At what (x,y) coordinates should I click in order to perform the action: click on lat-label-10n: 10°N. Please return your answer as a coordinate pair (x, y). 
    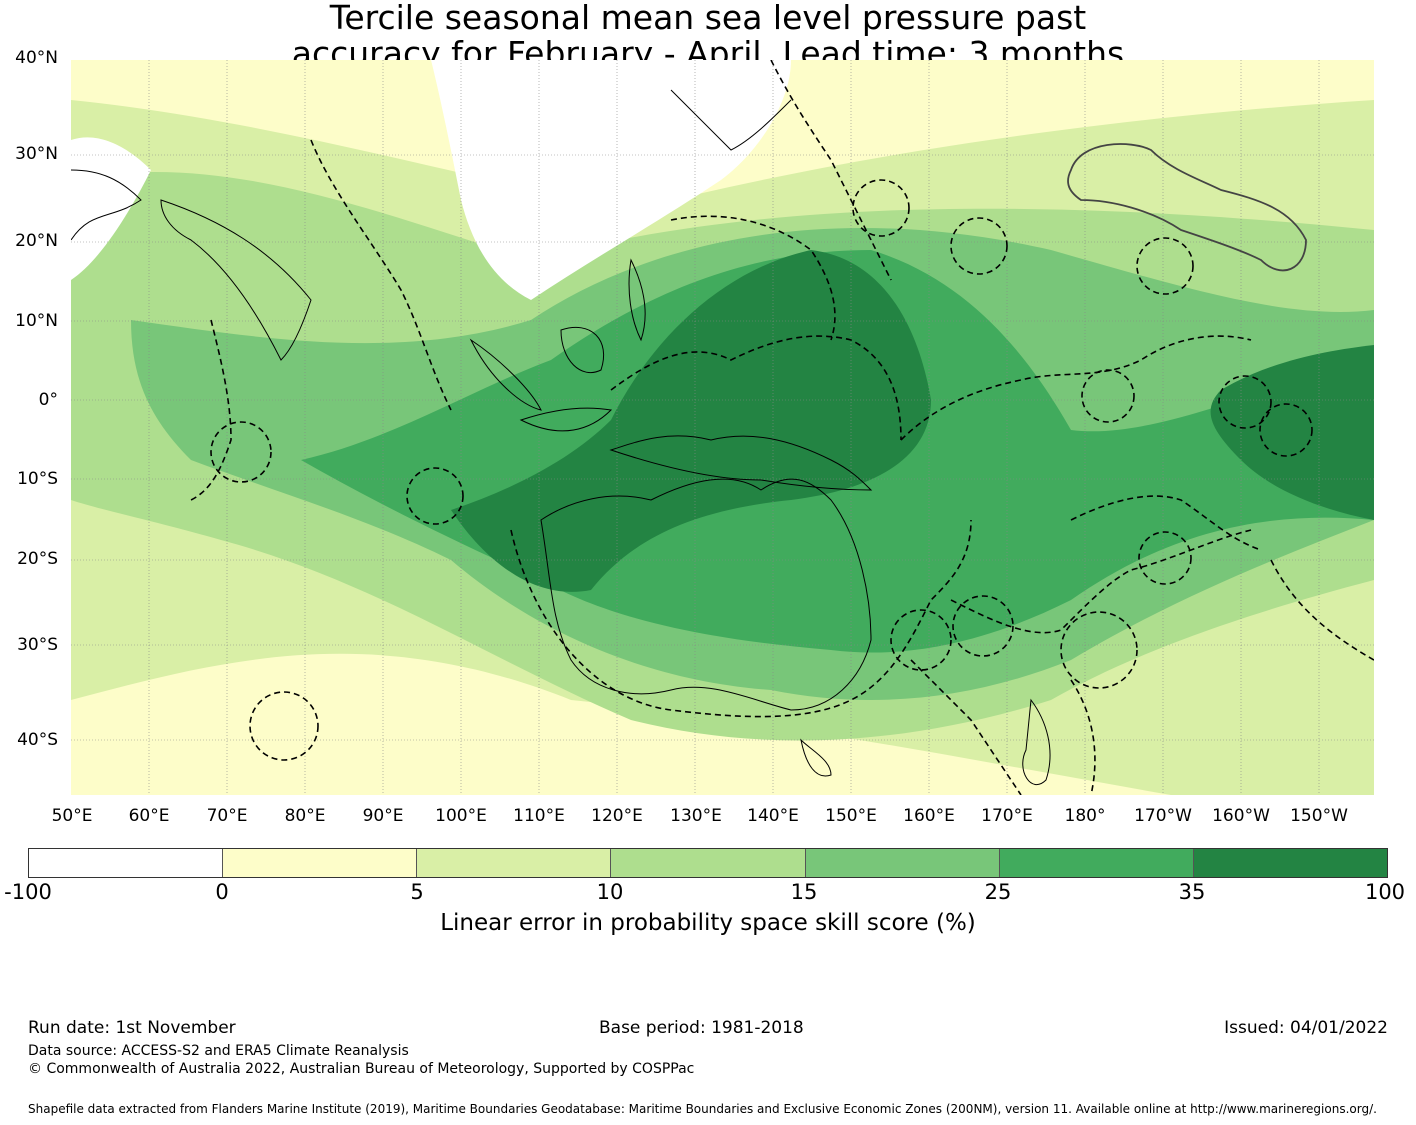
    Looking at the image, I should click on (36, 321).